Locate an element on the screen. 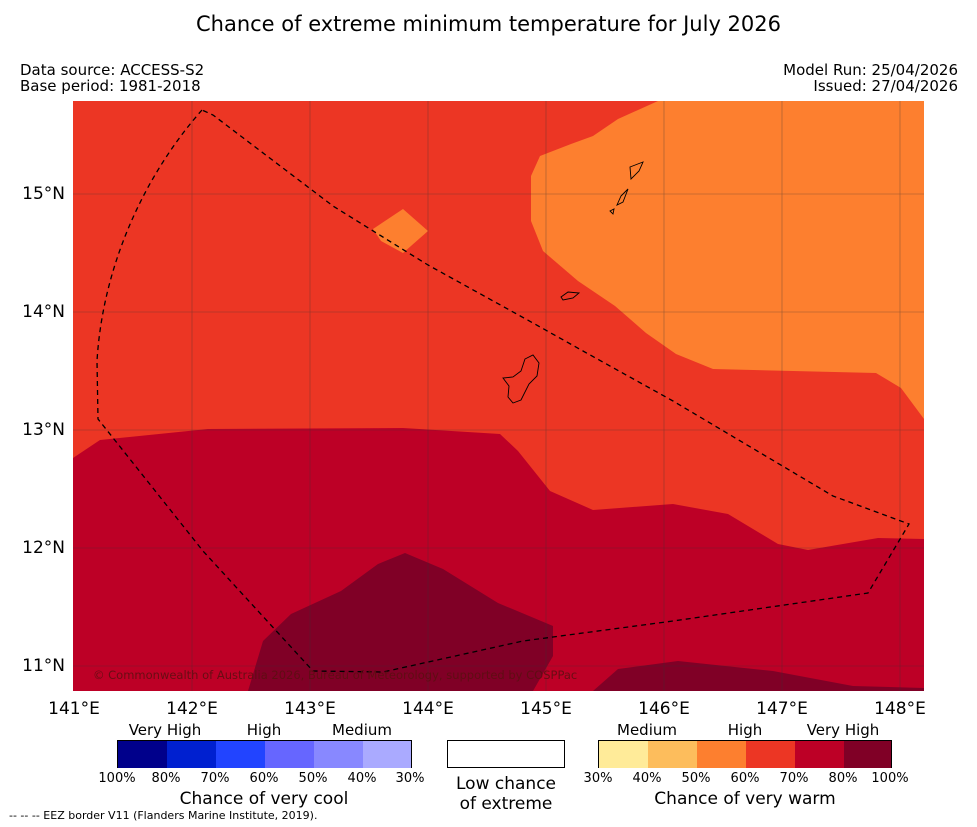 This screenshot has height=827, width=977. base-period-label: Base period: 1981-2018 is located at coordinates (110, 86).